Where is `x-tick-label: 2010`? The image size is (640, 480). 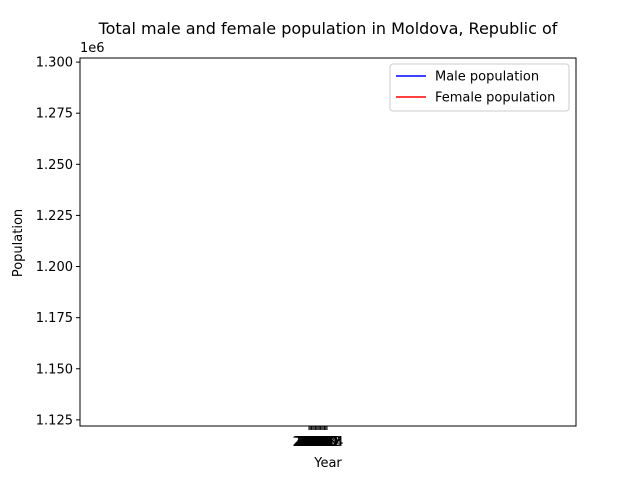 x-tick-label: 2010 is located at coordinates (321, 442).